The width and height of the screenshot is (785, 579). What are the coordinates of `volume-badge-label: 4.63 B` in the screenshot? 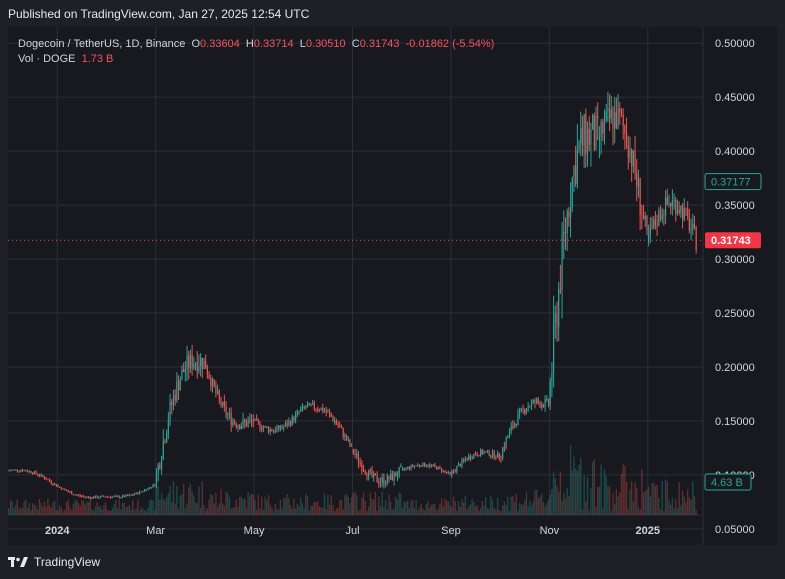 It's located at (727, 483).